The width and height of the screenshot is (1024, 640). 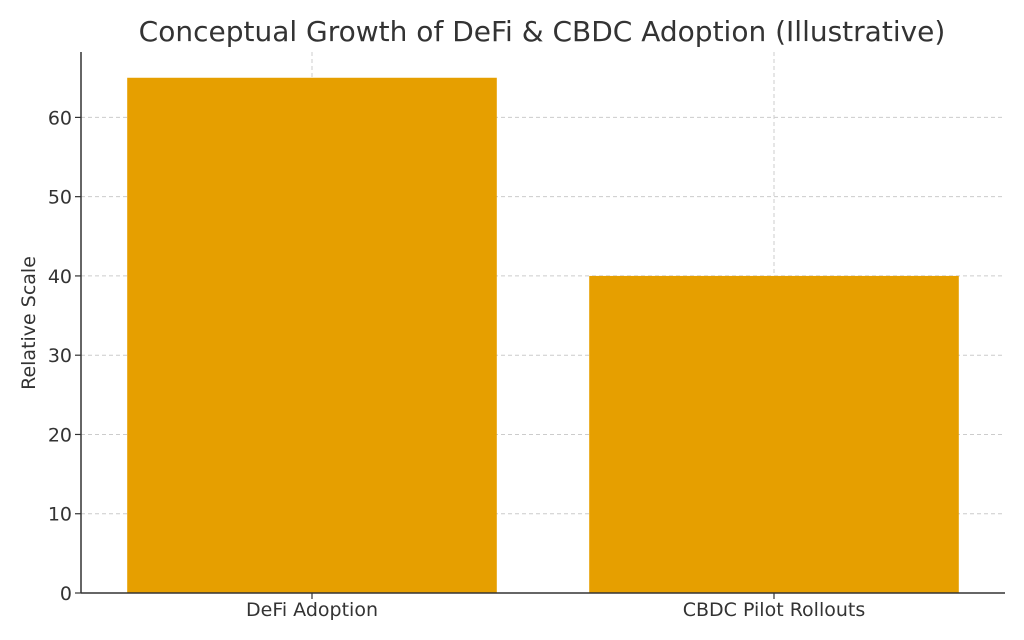 What do you see at coordinates (60, 435) in the screenshot?
I see `y-tick-label: 20` at bounding box center [60, 435].